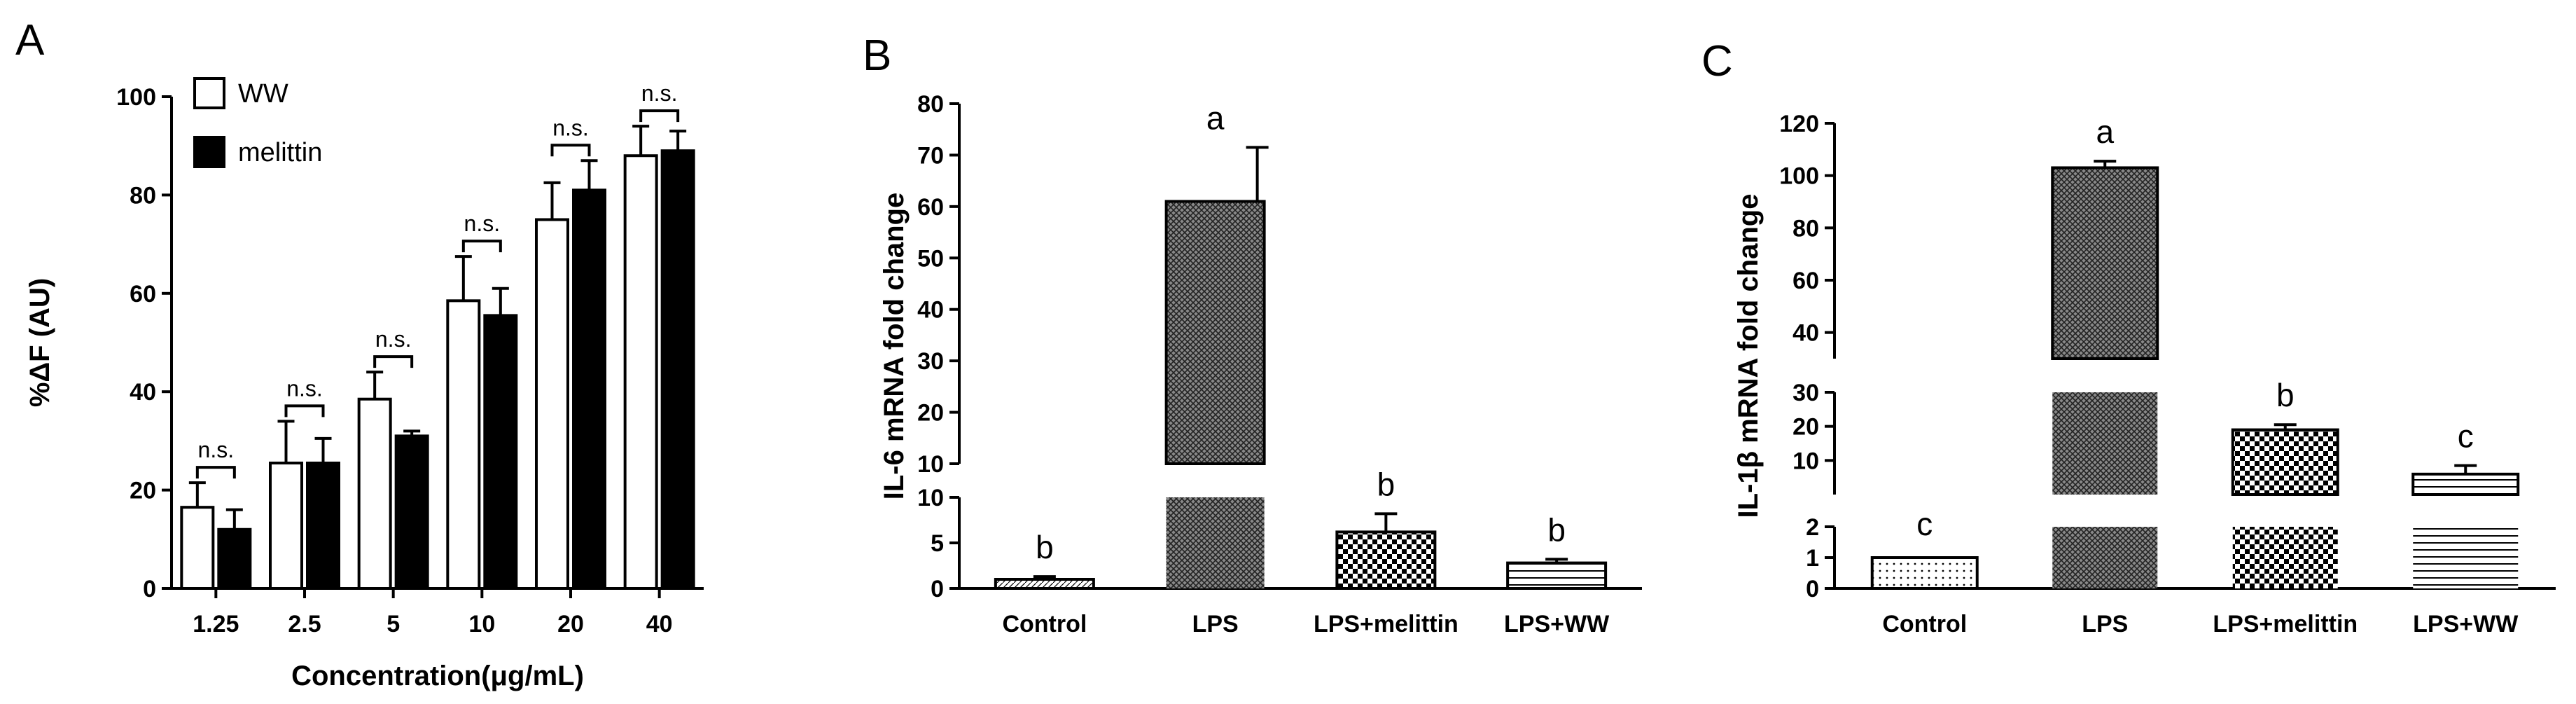 The image size is (2576, 704). I want to click on panel-c-bar-upper, so click(2105, 263).